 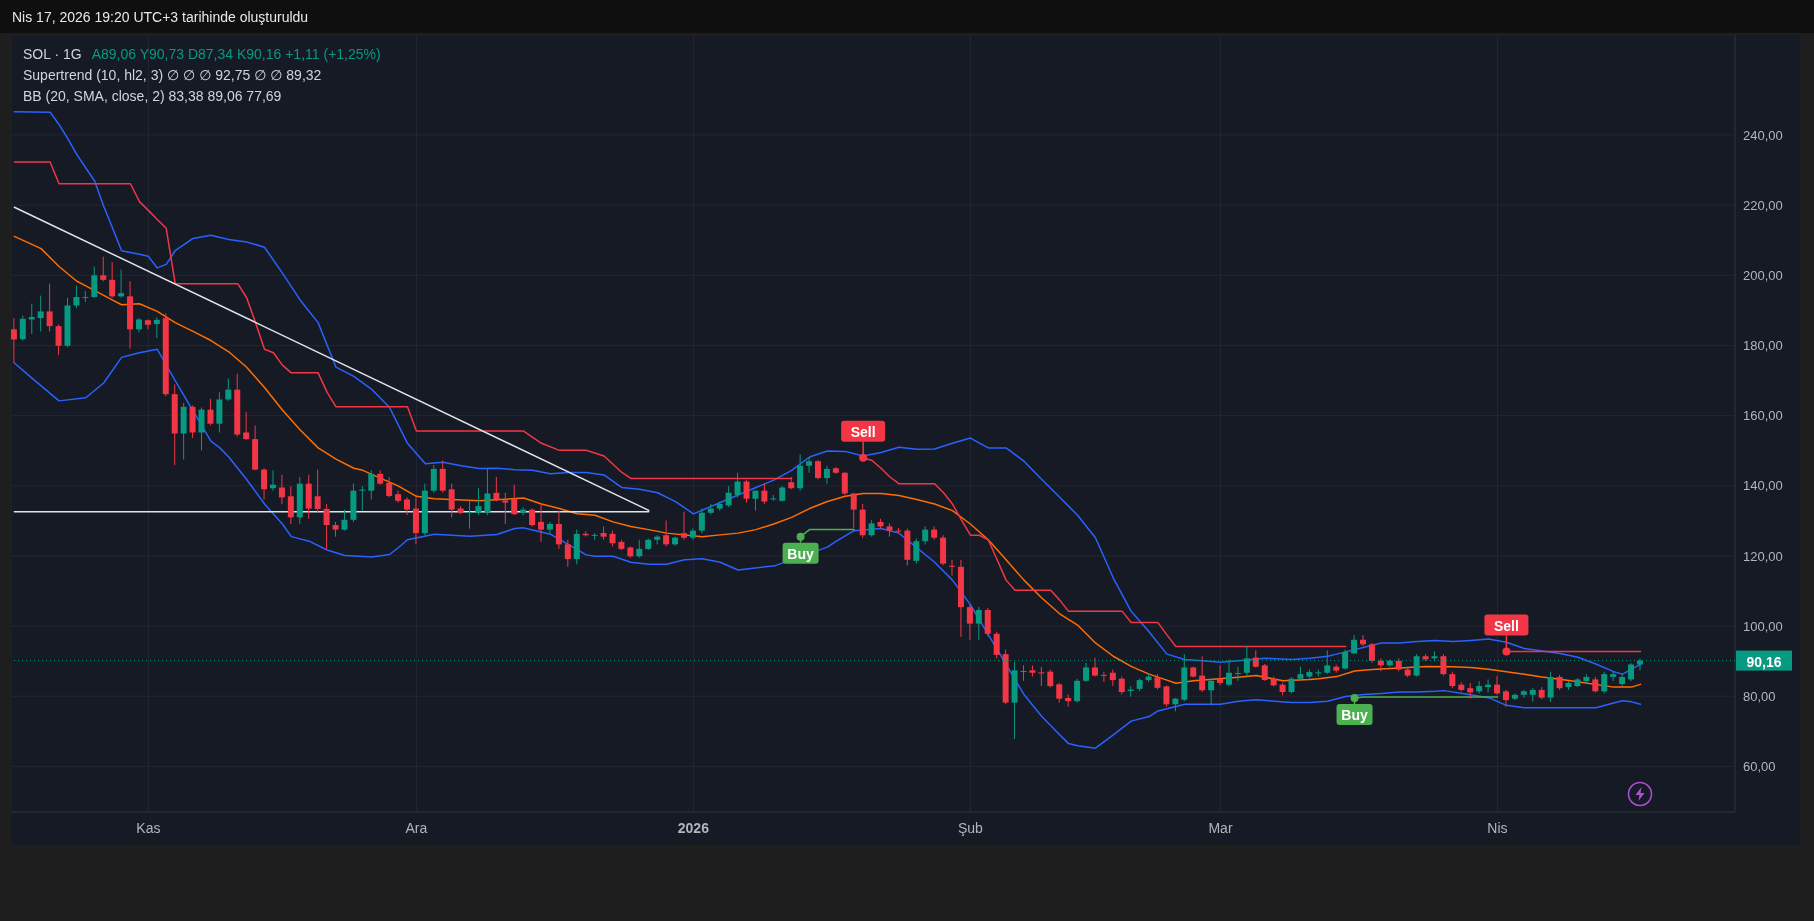 What do you see at coordinates (970, 828) in the screenshot?
I see `x-tick-label: Şub` at bounding box center [970, 828].